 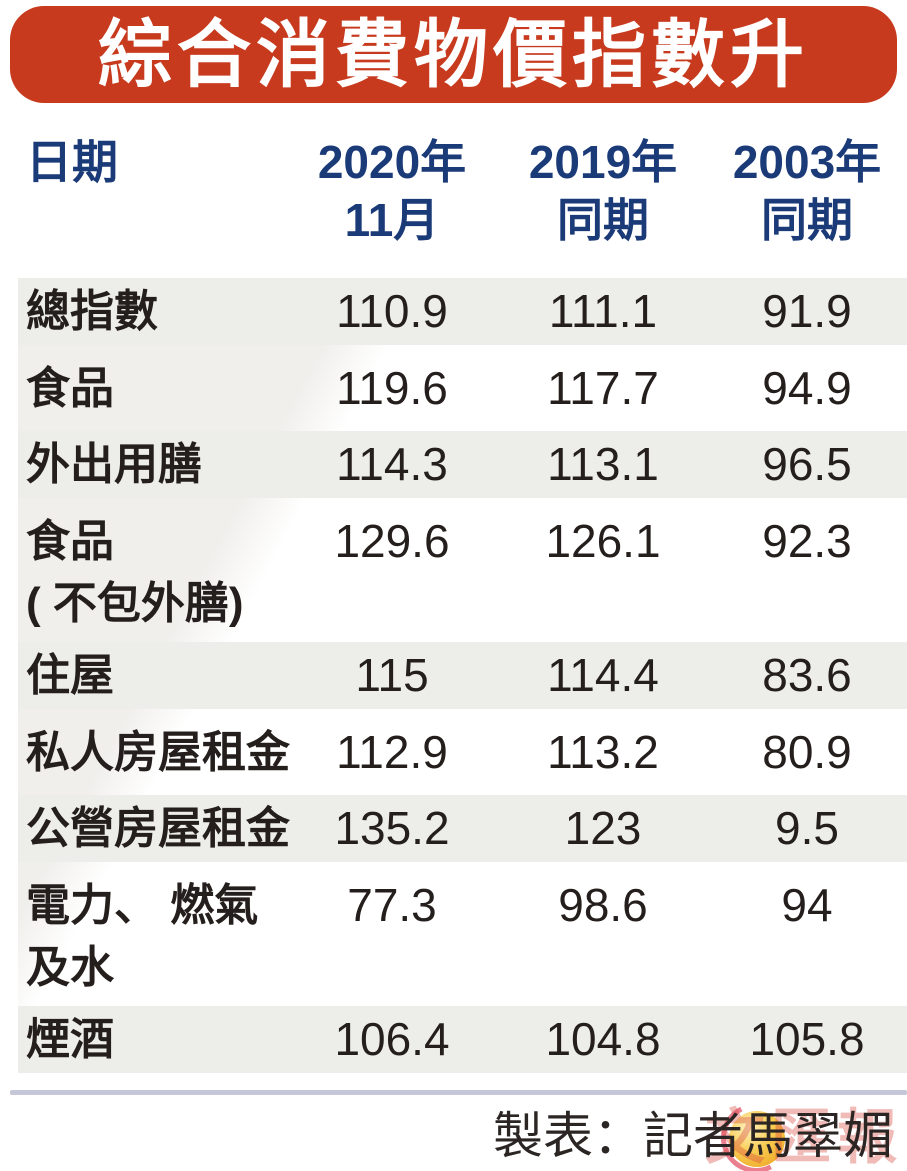 I want to click on table-header-row: 日期 2020年 11月 2019年 同期 2003年 同期, so click(x=462, y=190).